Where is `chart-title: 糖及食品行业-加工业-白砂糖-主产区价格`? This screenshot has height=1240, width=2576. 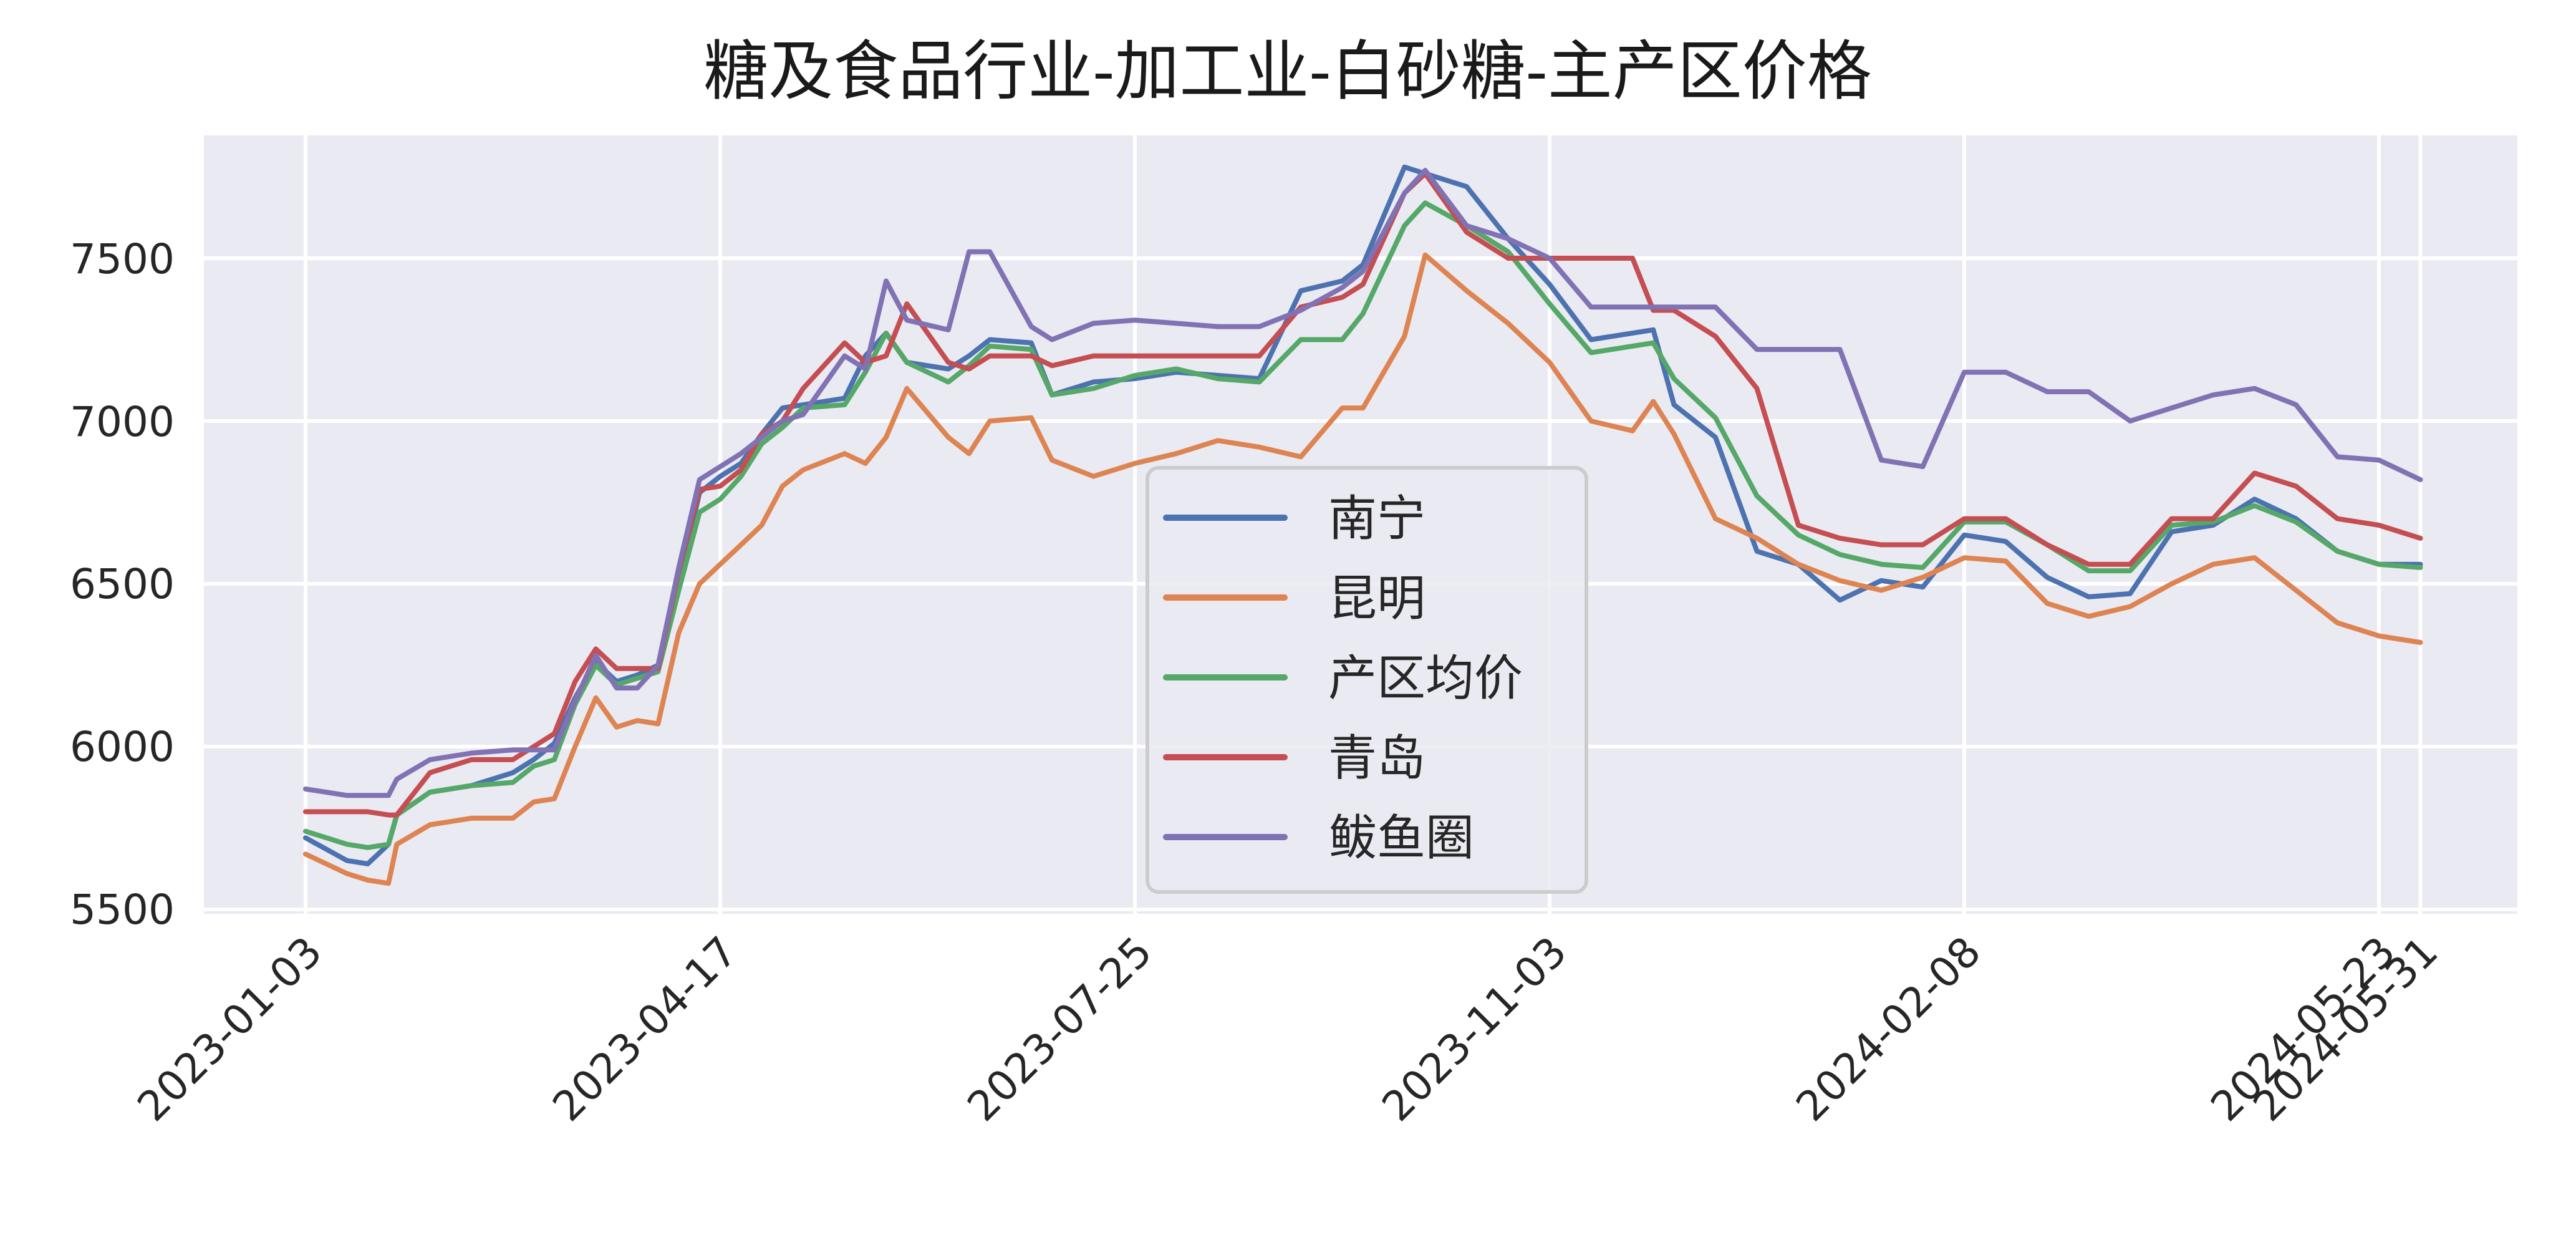
chart-title: 糖及食品行业-加工业-白砂糖-主产区价格 is located at coordinates (1287, 71).